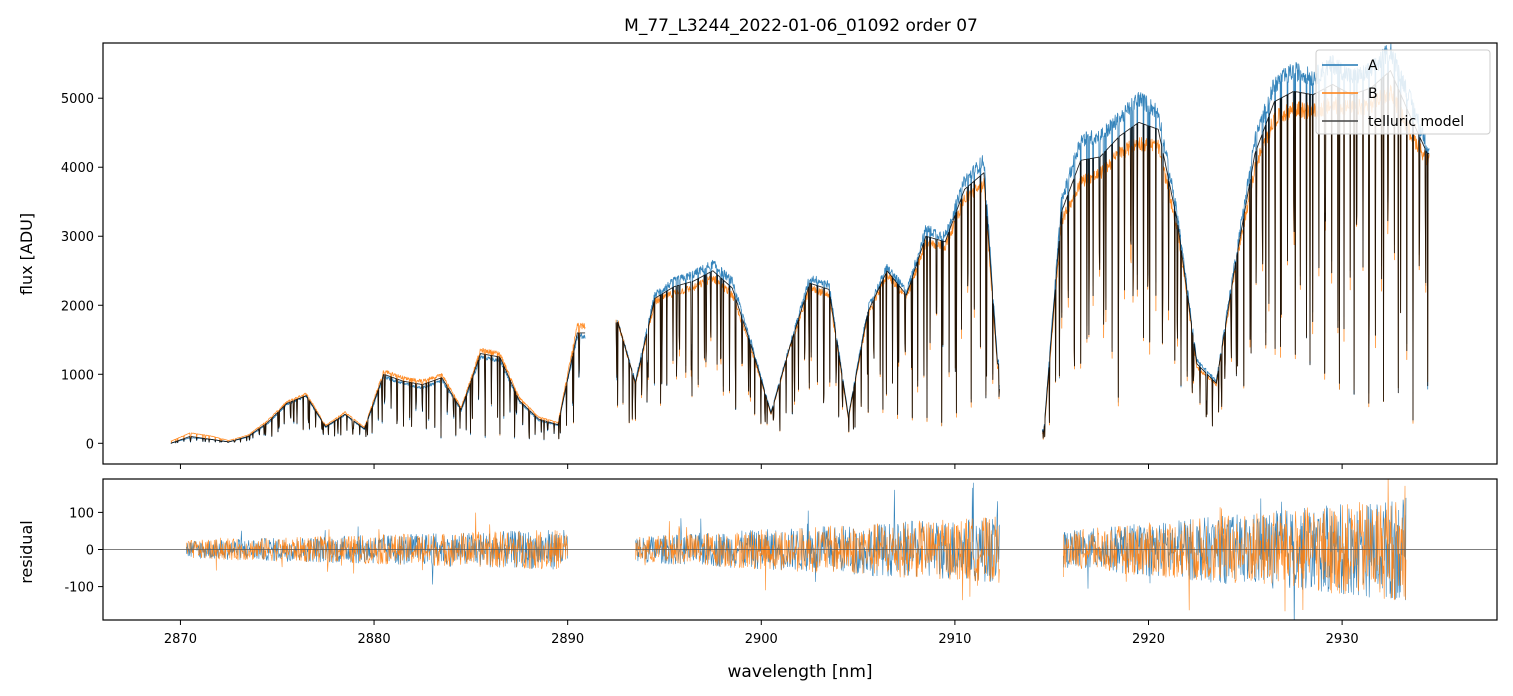 Image resolution: width=1513 pixels, height=696 pixels. What do you see at coordinates (761, 639) in the screenshot?
I see `residual-xtick-label: 2900` at bounding box center [761, 639].